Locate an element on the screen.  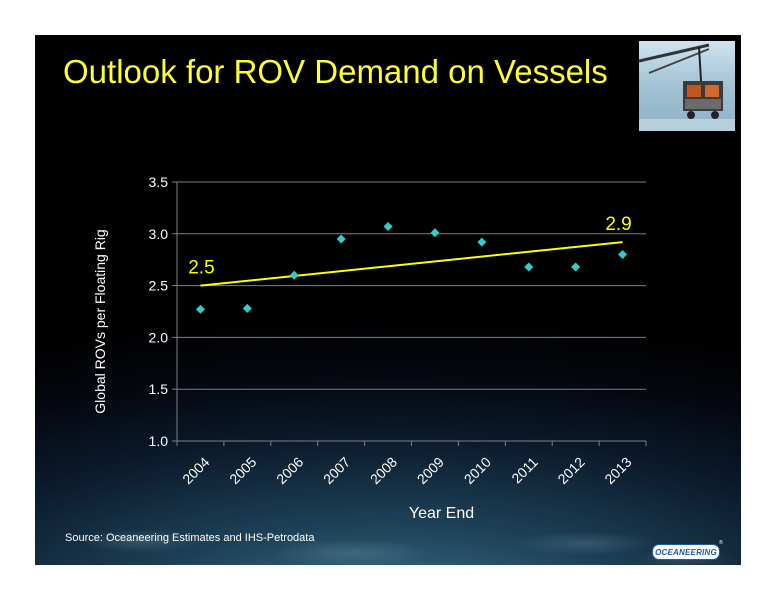
registered-mark: ® is located at coordinates (721, 543).